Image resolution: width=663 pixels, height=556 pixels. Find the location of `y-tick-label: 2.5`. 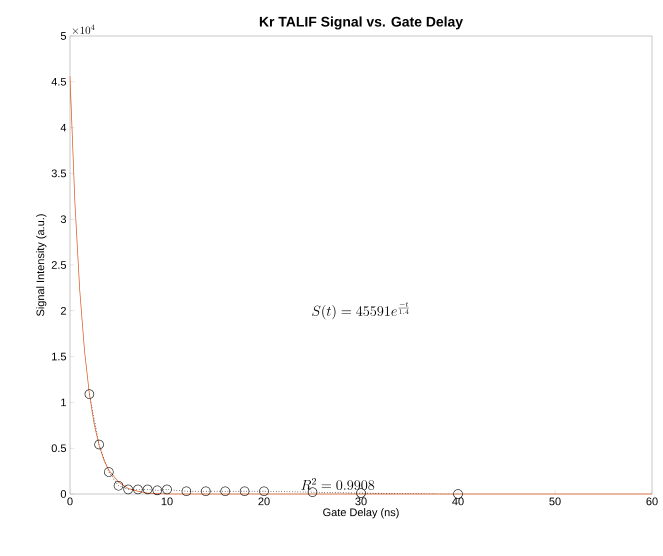

y-tick-label: 2.5 is located at coordinates (59, 265).